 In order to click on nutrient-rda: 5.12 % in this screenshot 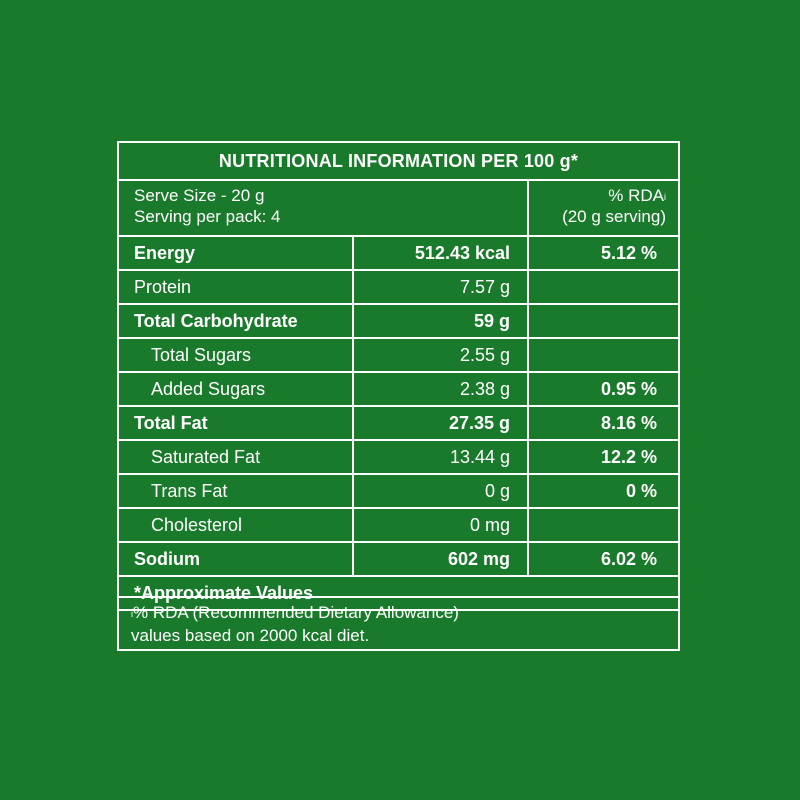, I will do `click(628, 253)`.